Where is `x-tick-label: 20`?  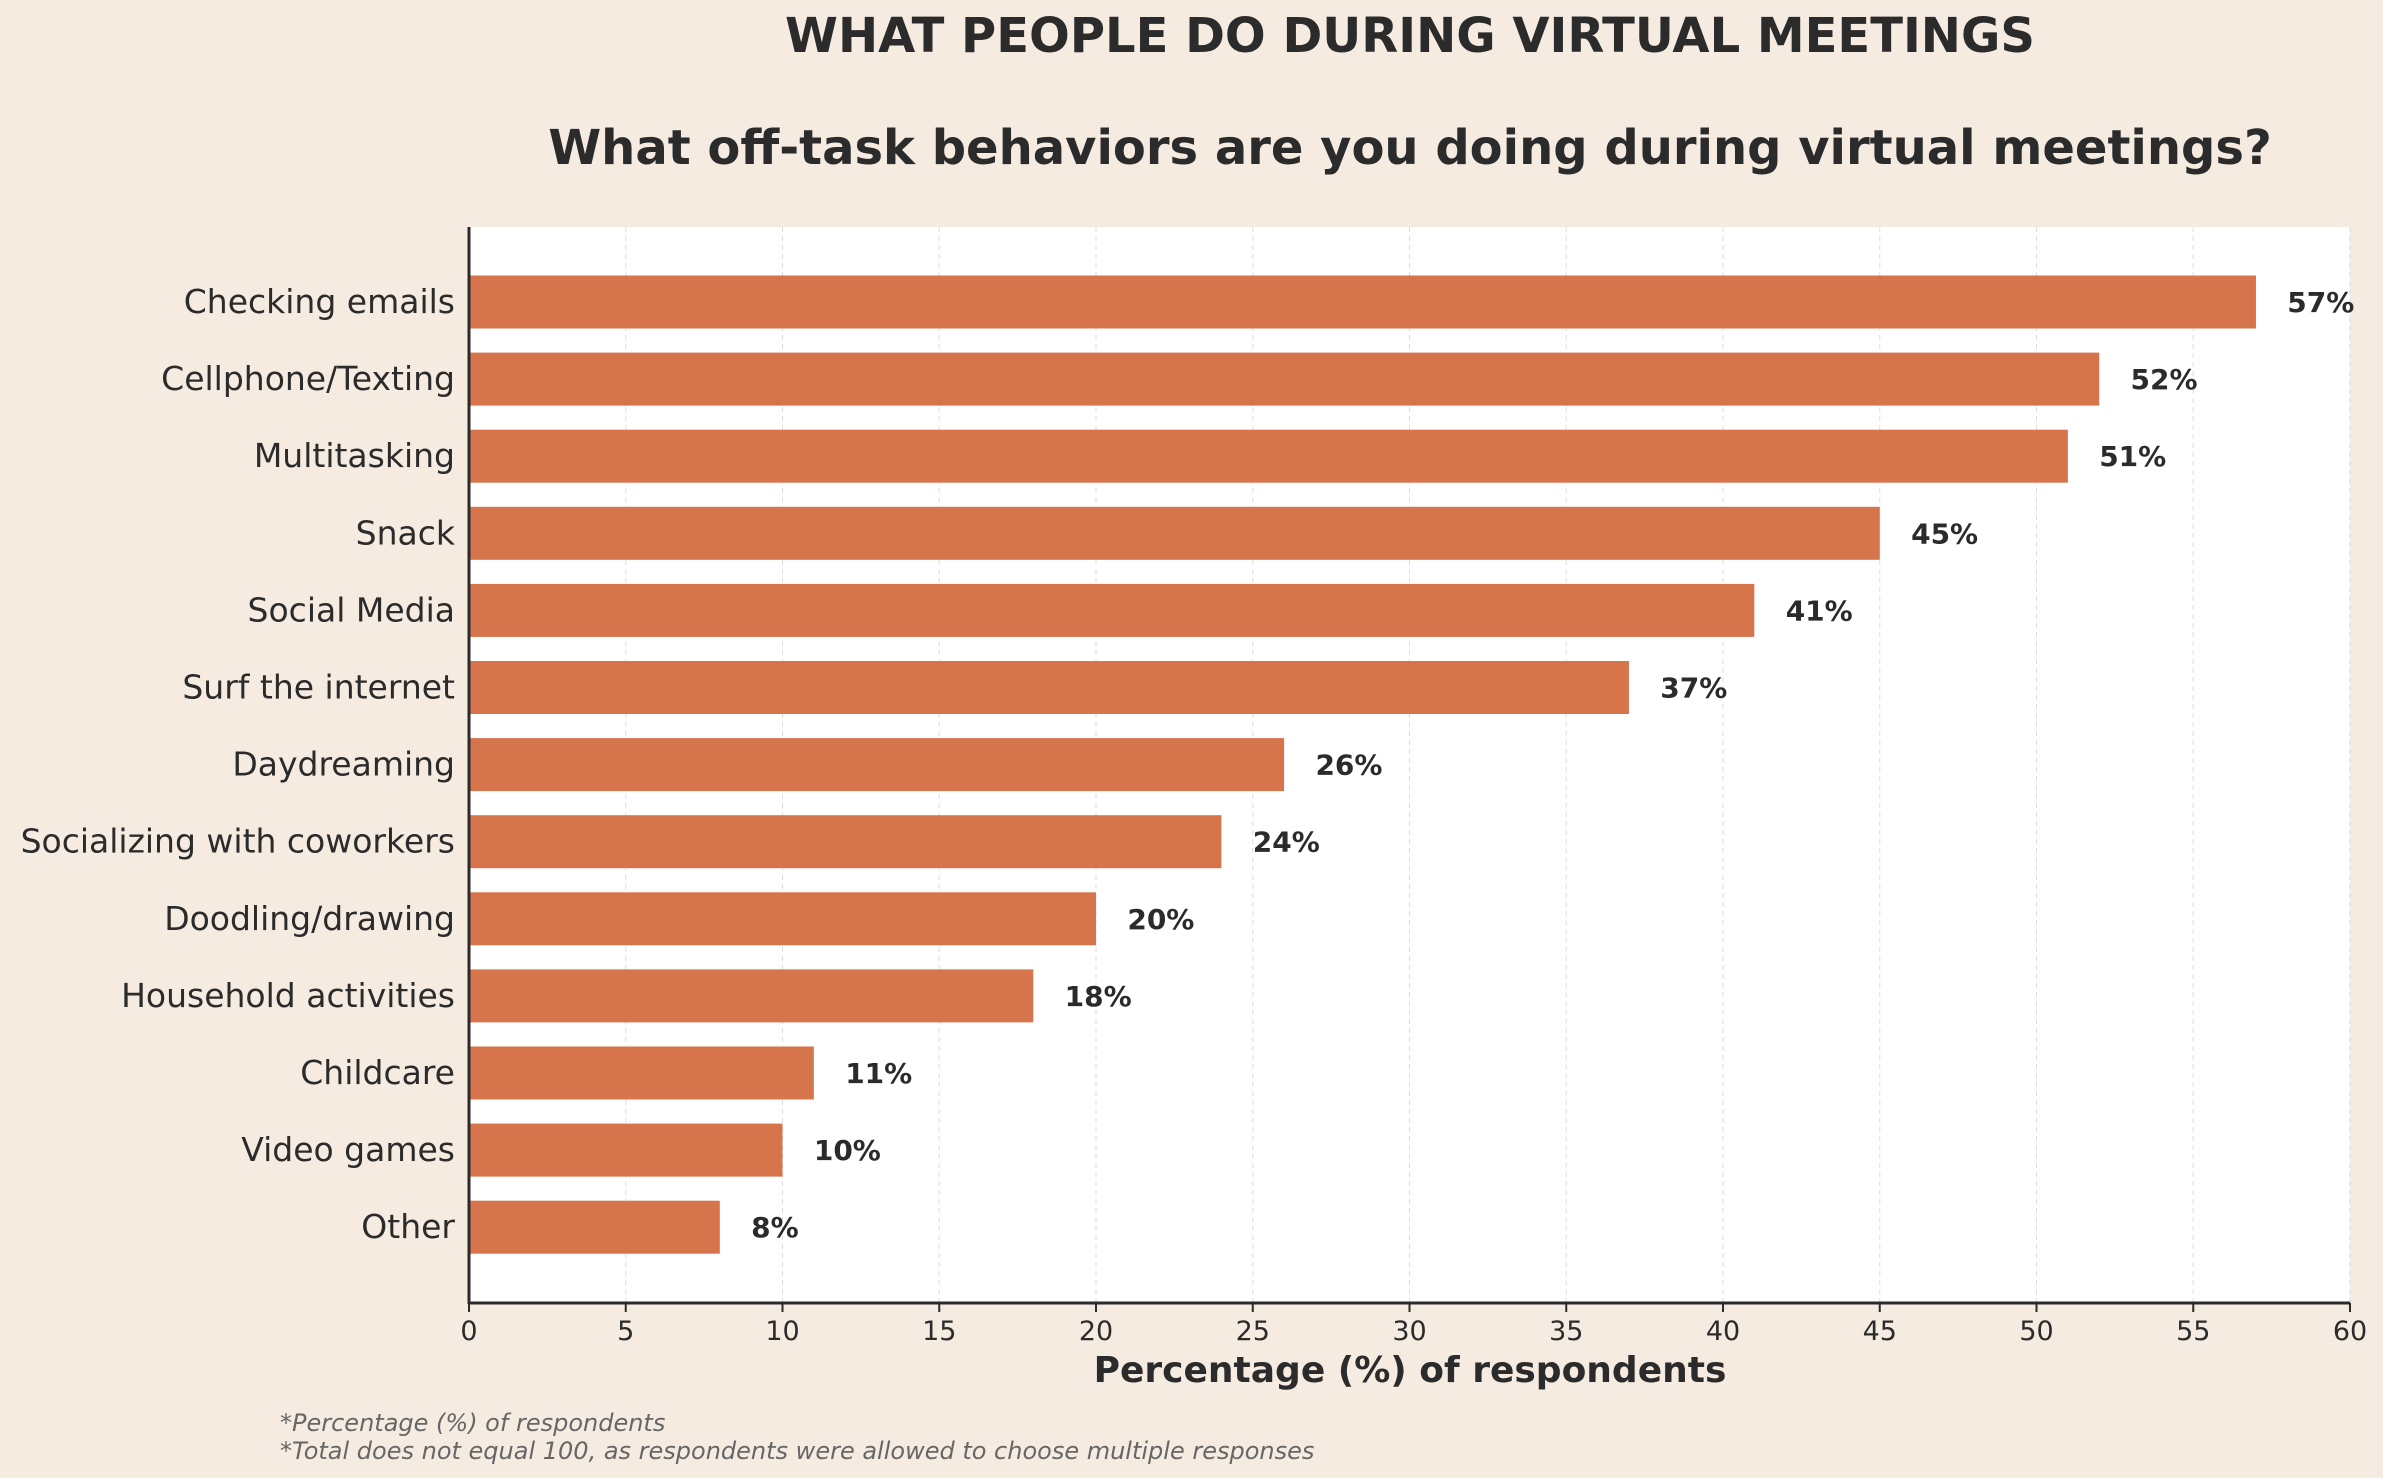 x-tick-label: 20 is located at coordinates (1096, 1331).